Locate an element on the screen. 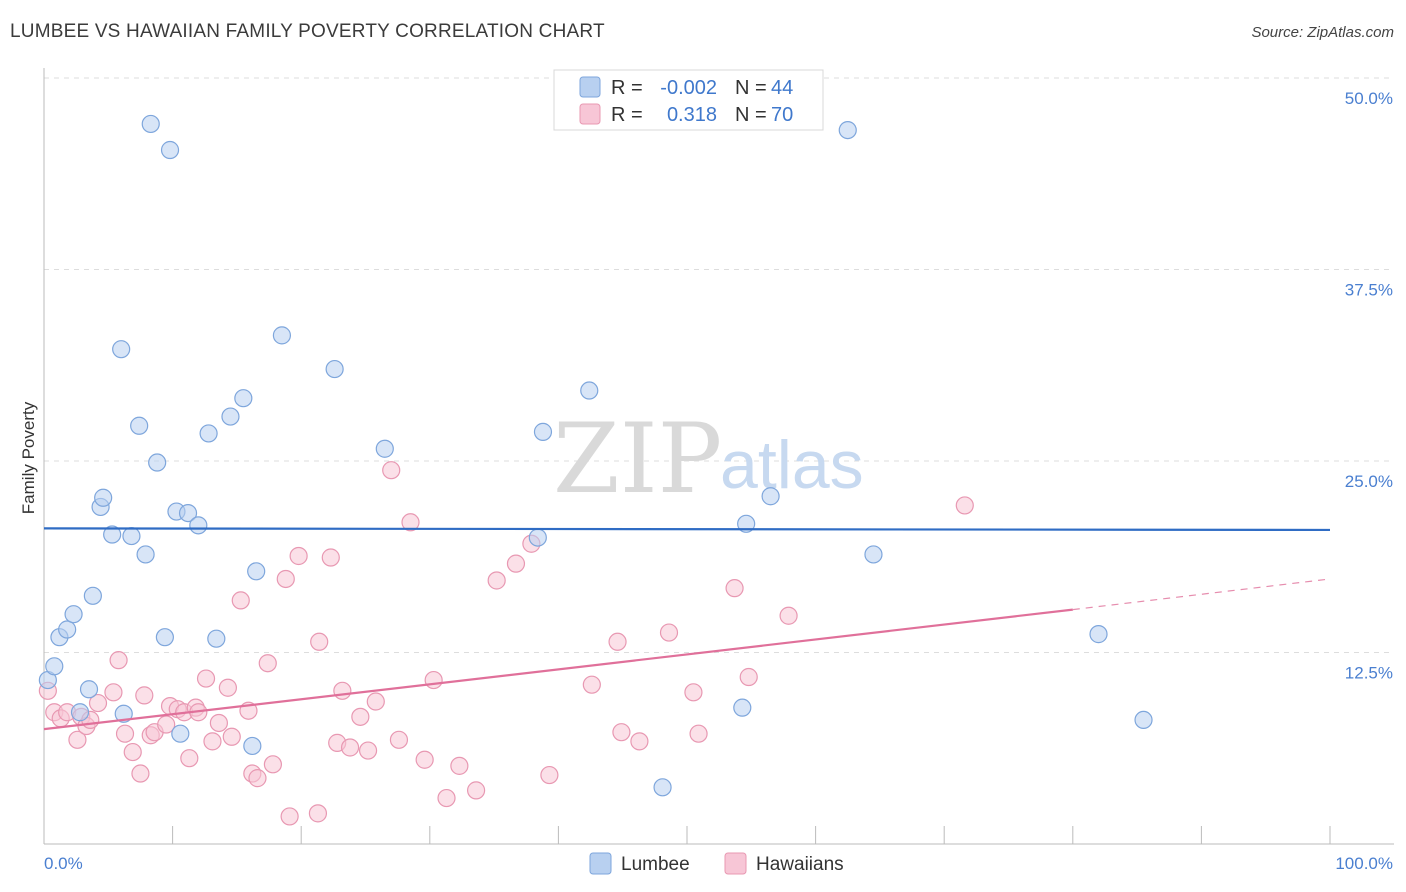 The height and width of the screenshot is (892, 1406). bottom-legend: Lumbee Hawaiians is located at coordinates (716, 863).